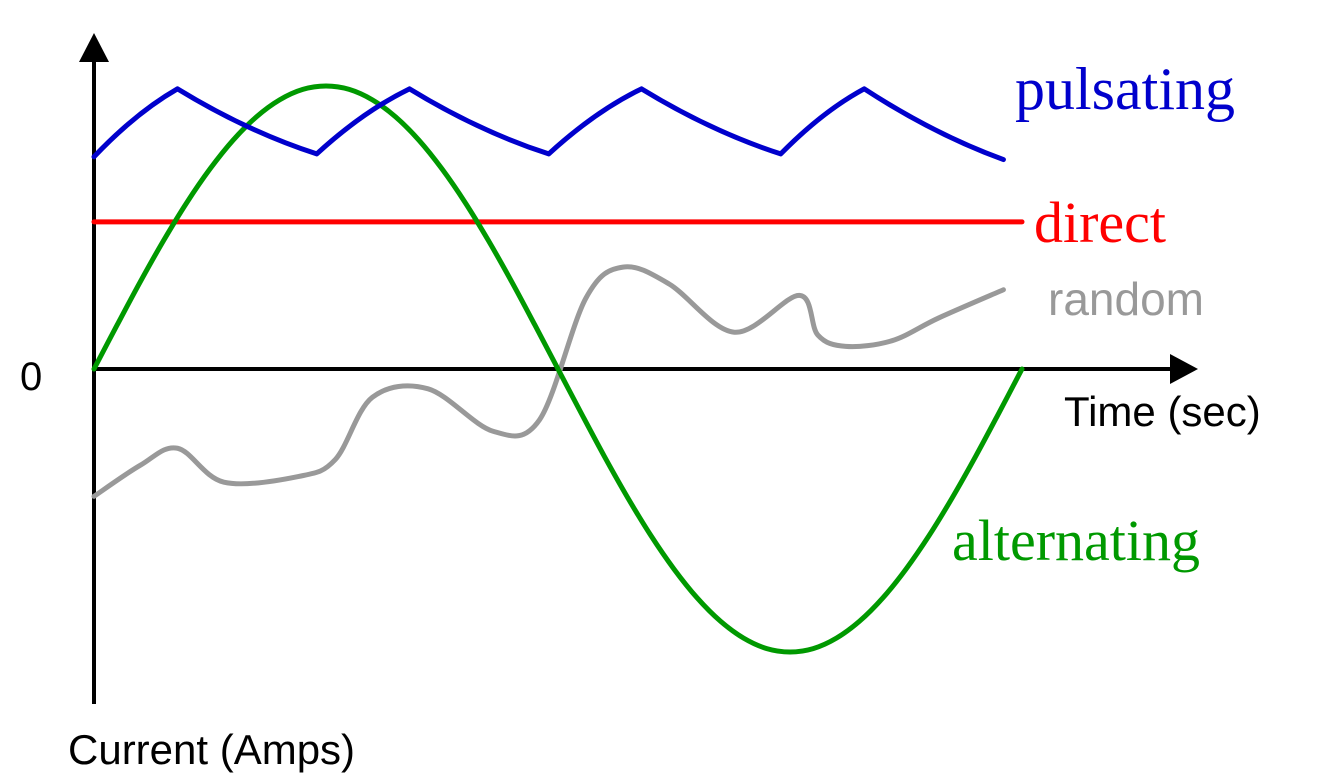 This screenshot has width=1339, height=776. Describe the element at coordinates (1100, 222) in the screenshot. I see `direct-label: direct` at that location.